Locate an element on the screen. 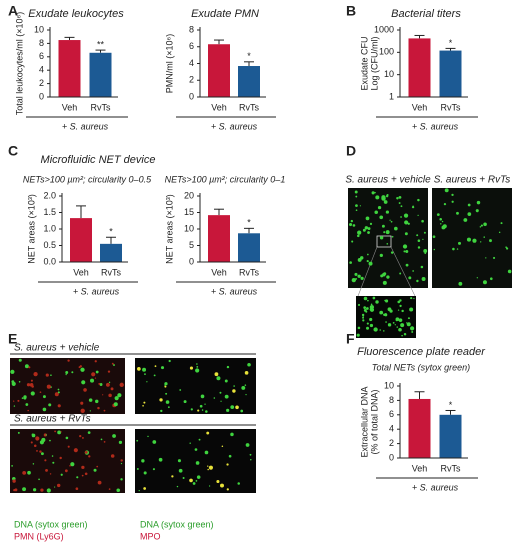 This screenshot has height=550, width=520. y-tick-label: 1.5 is located at coordinates (49, 212).